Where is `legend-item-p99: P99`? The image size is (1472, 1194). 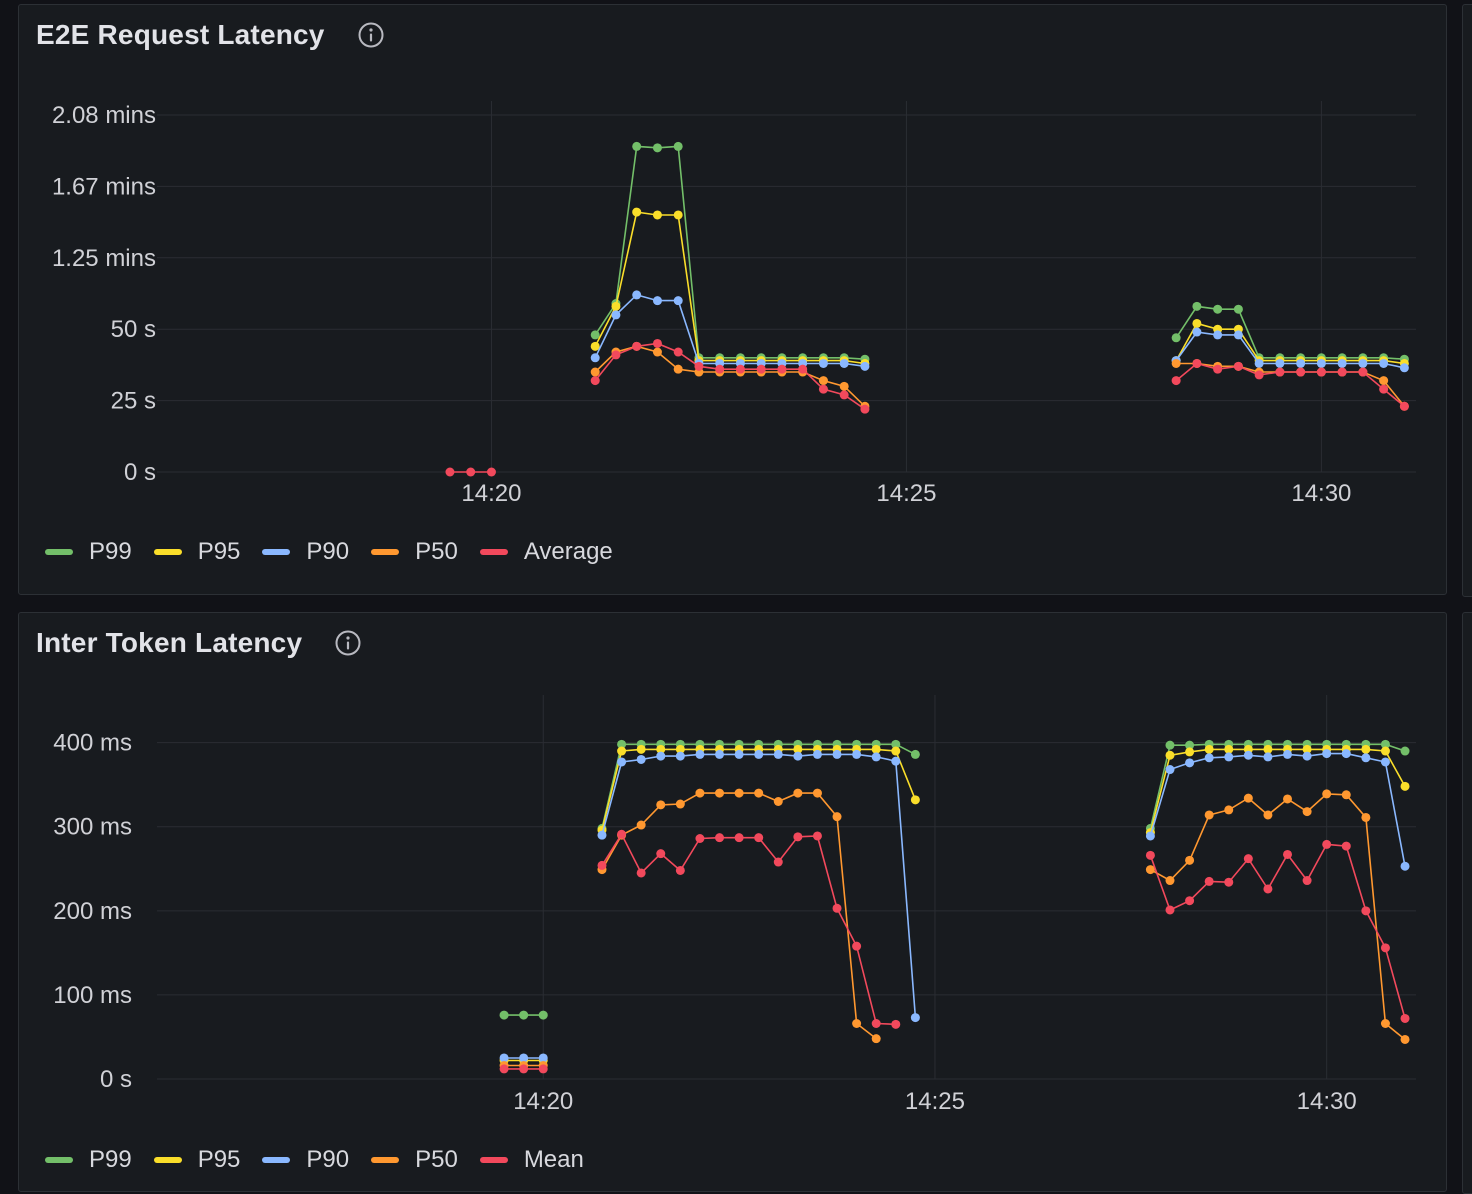
legend-item-p99: P99 is located at coordinates (88, 1160).